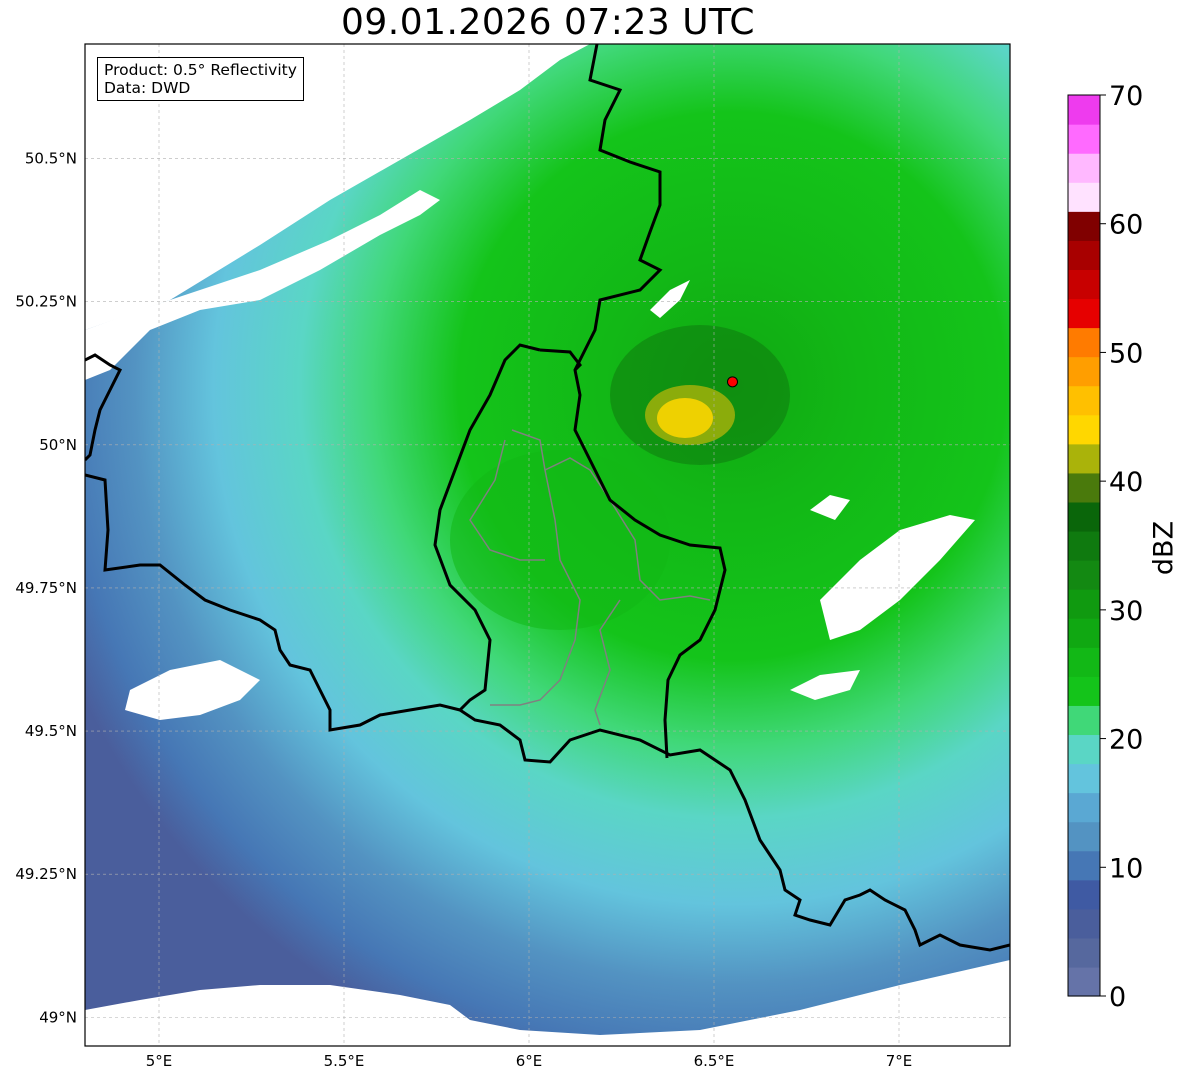 The height and width of the screenshot is (1081, 1202). What do you see at coordinates (58, 445) in the screenshot?
I see `lat-tick-label: 50°N` at bounding box center [58, 445].